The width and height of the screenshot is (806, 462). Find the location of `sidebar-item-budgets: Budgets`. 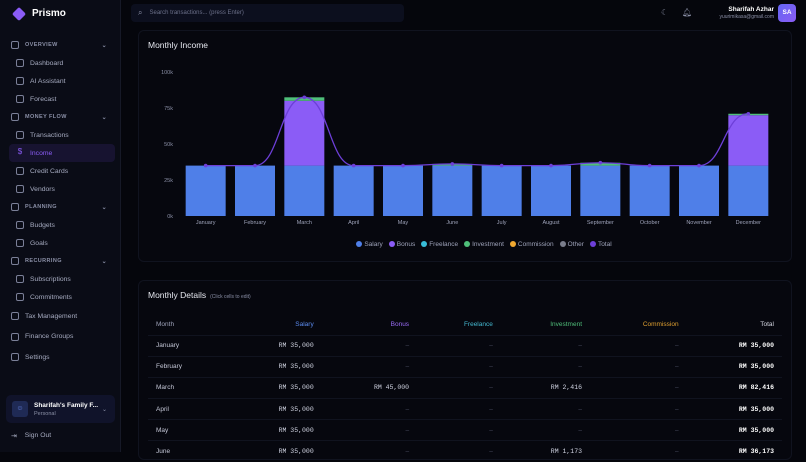

sidebar-item-budgets: Budgets is located at coordinates (57, 225).